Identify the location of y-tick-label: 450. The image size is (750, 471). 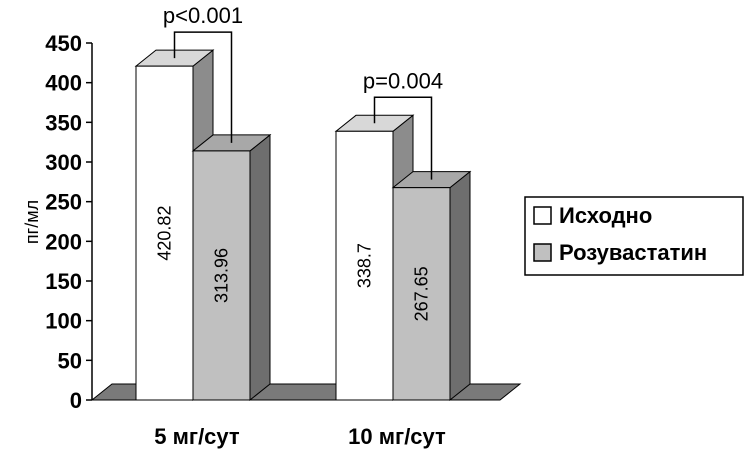
(63, 43).